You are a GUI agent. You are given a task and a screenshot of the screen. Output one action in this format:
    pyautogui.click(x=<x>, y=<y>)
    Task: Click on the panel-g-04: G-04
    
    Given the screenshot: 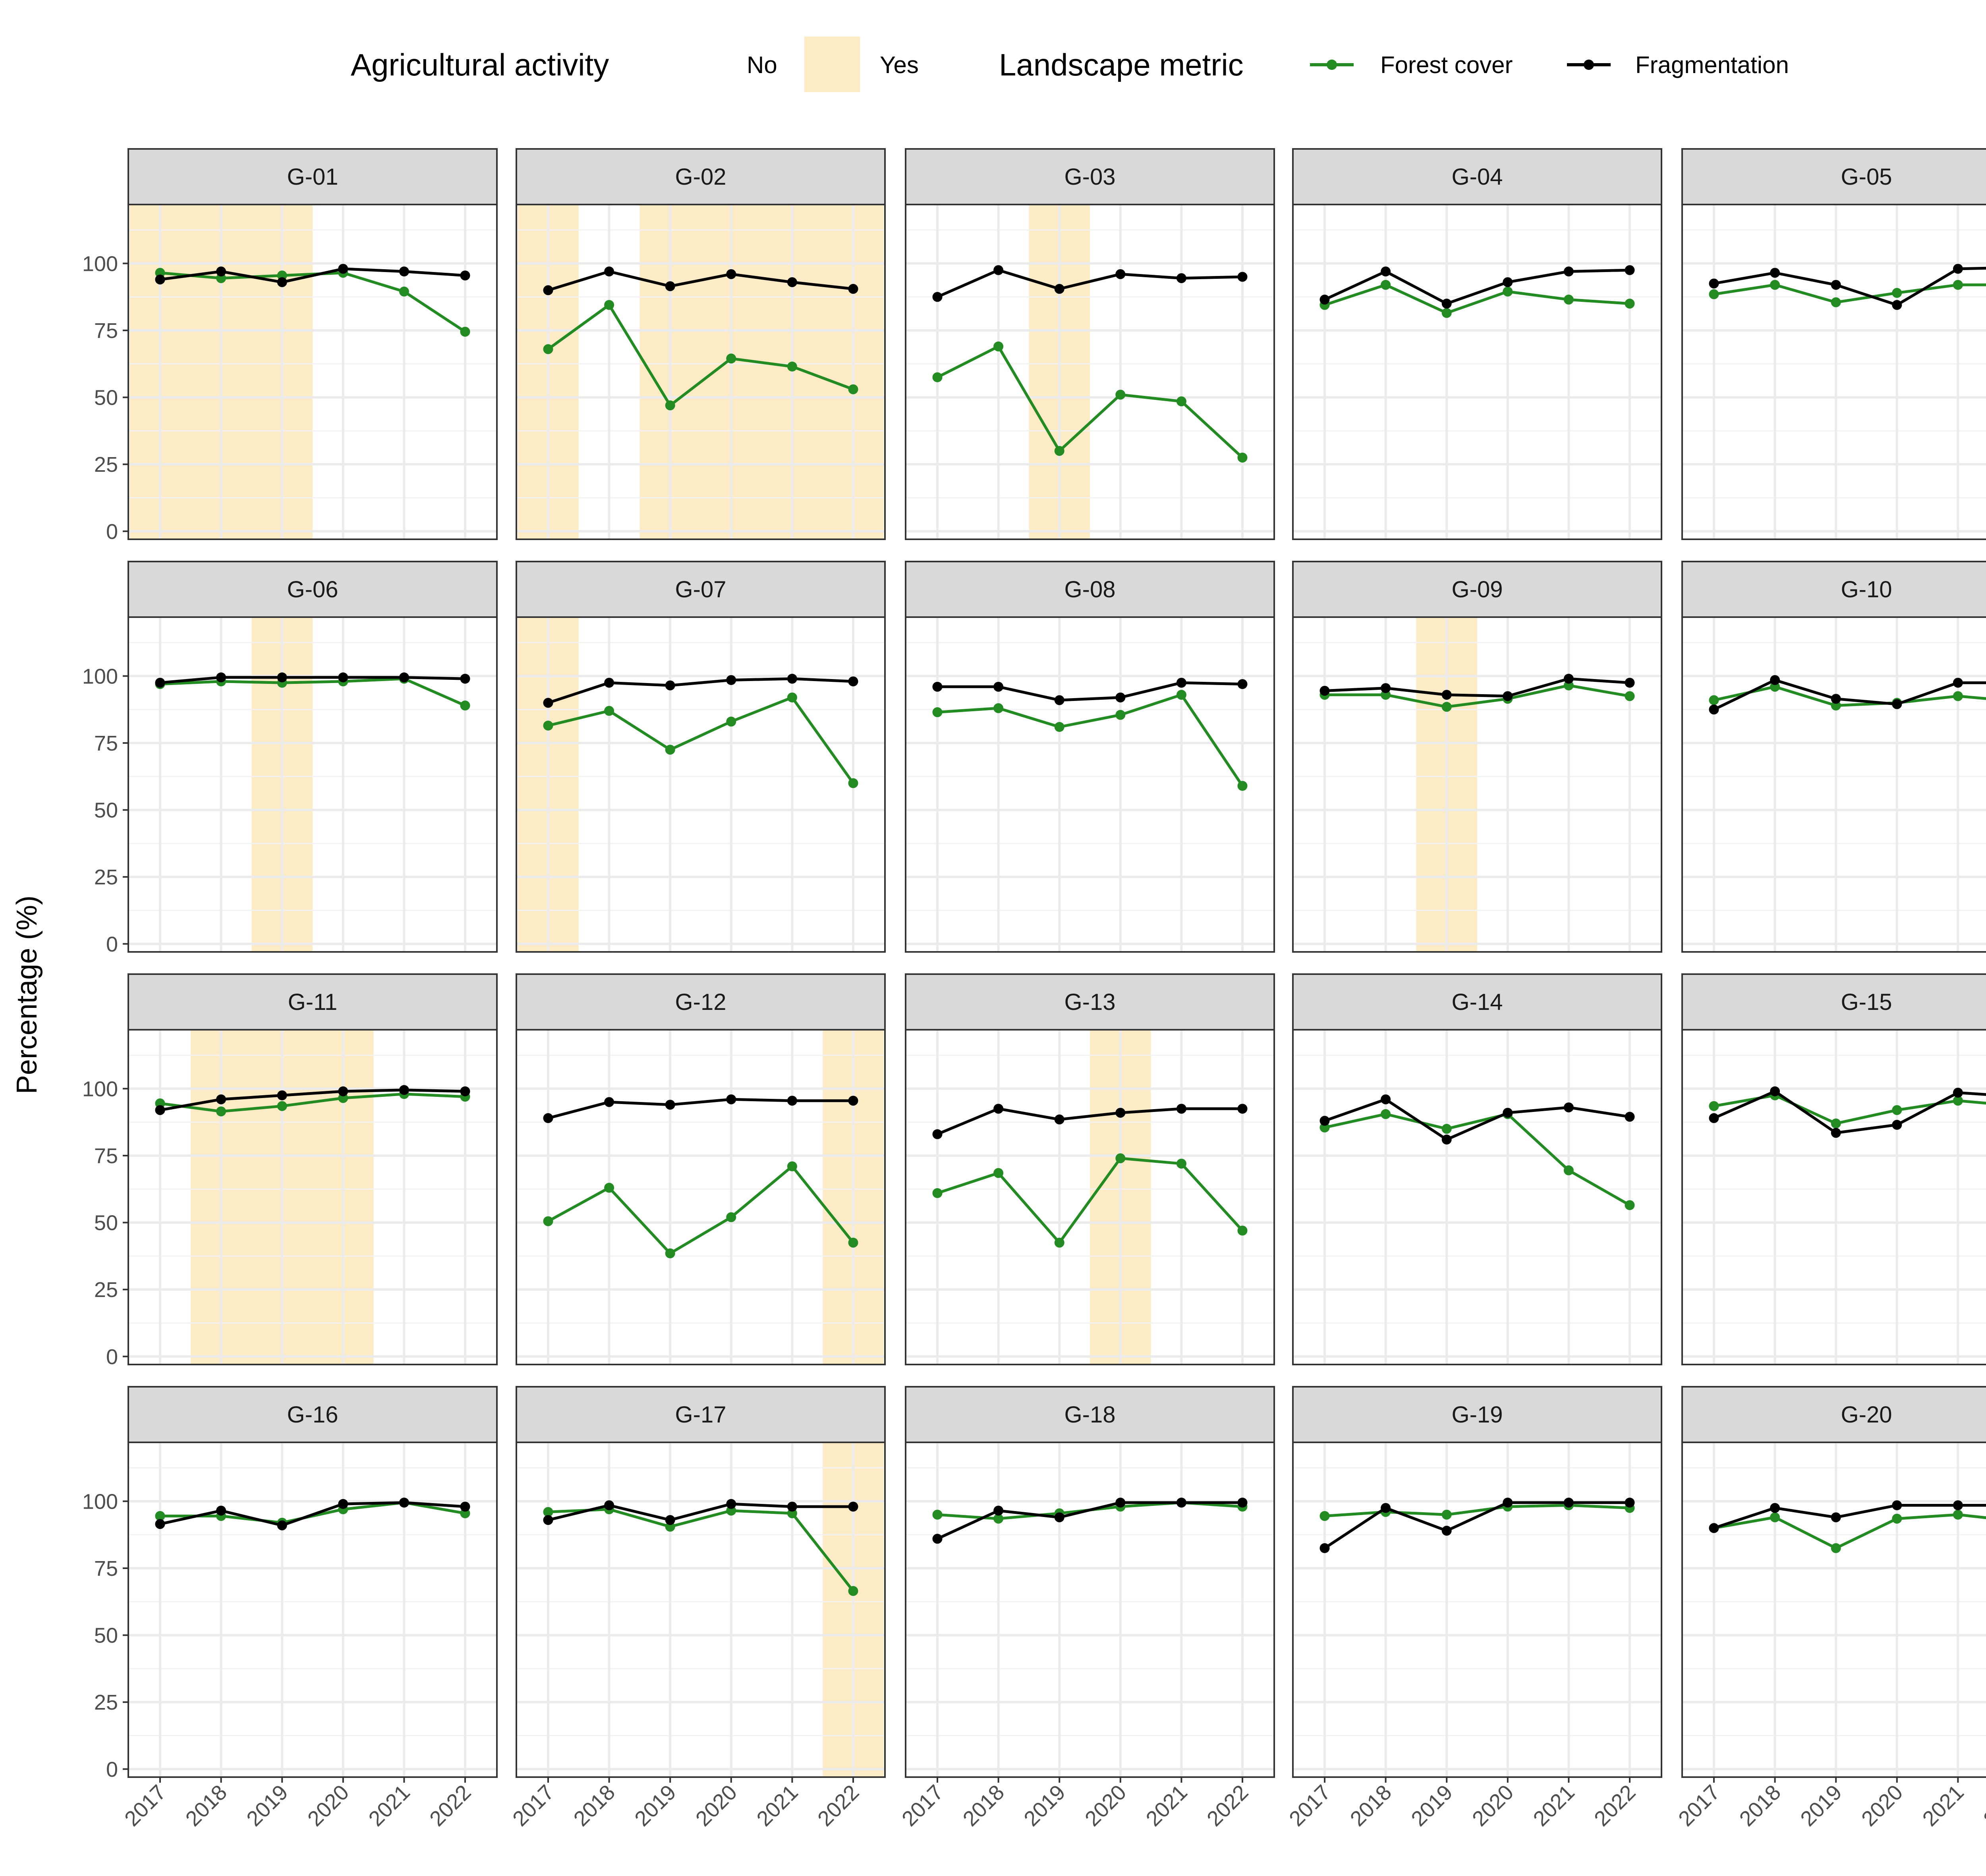 What is the action you would take?
    pyautogui.click(x=1477, y=344)
    